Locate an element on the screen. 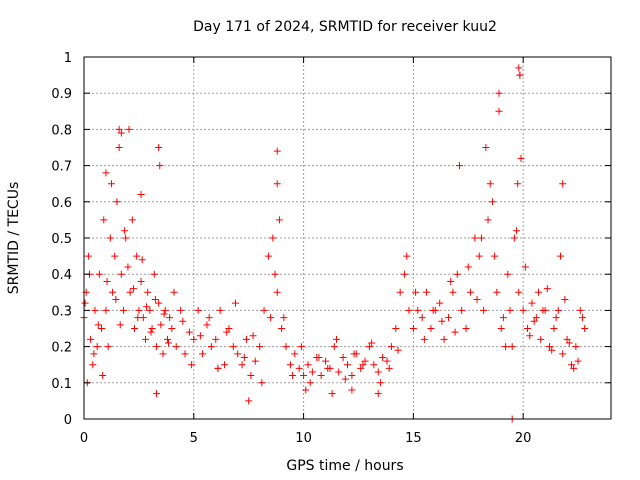  y-tick-label: 0 is located at coordinates (68, 420).